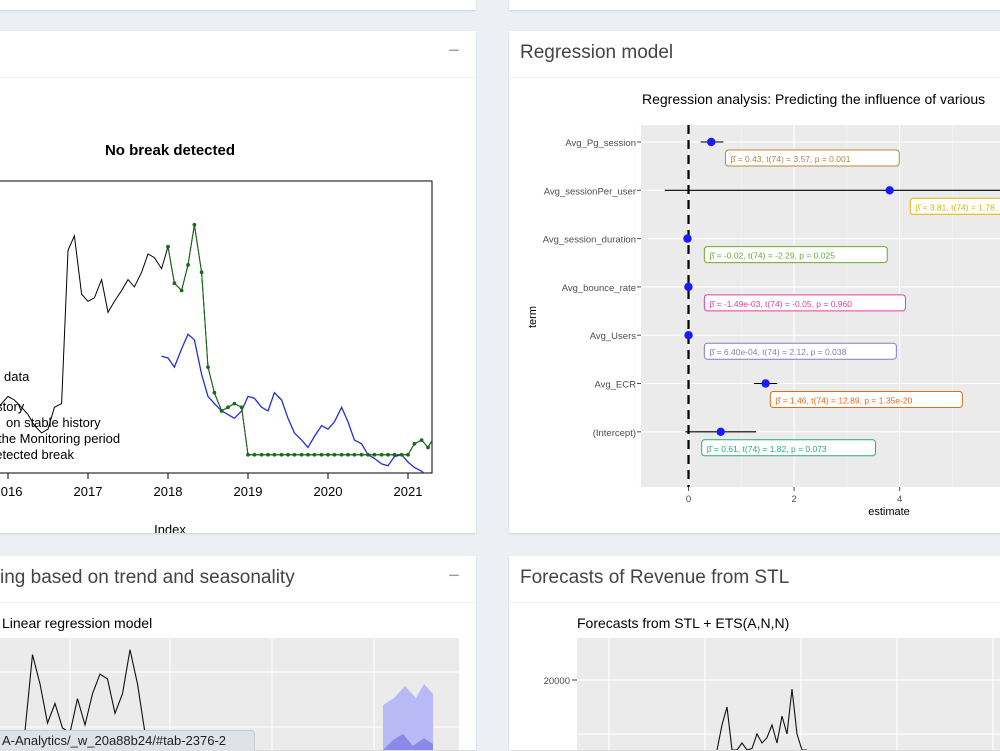 The image size is (1000, 751). I want to click on chart-title: No break detected, so click(170, 150).